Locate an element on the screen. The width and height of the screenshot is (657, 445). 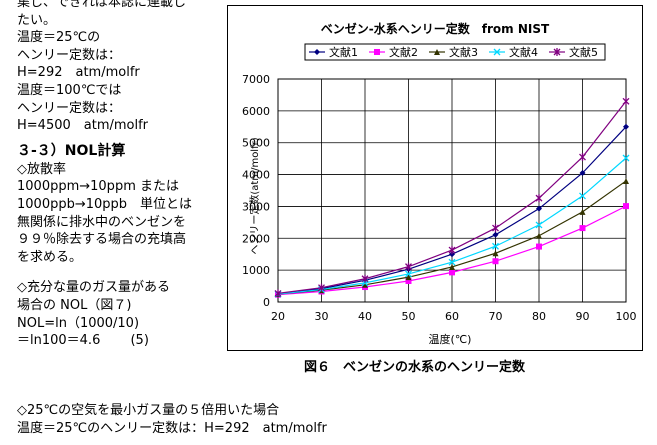
text-line: 1000ppm→10ppm または is located at coordinates (98, 187).